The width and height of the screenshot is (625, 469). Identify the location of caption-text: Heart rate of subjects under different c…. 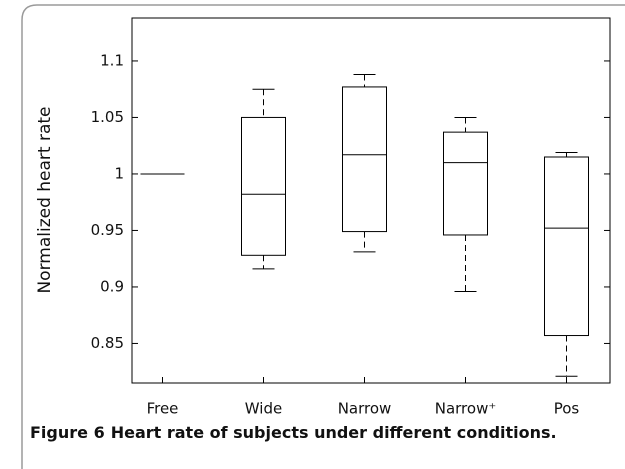
(334, 432).